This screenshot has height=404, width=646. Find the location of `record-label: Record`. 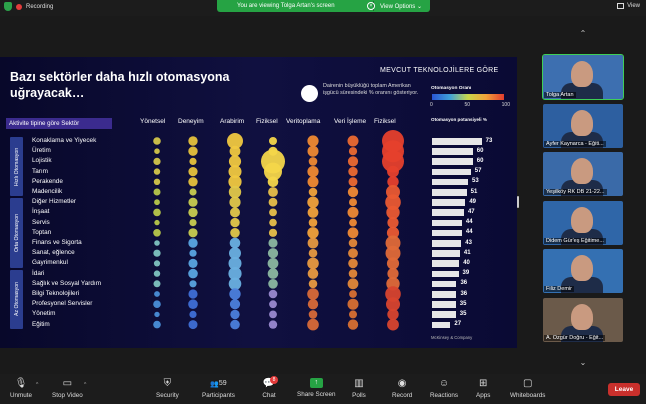

record-label: Record is located at coordinates (402, 395).